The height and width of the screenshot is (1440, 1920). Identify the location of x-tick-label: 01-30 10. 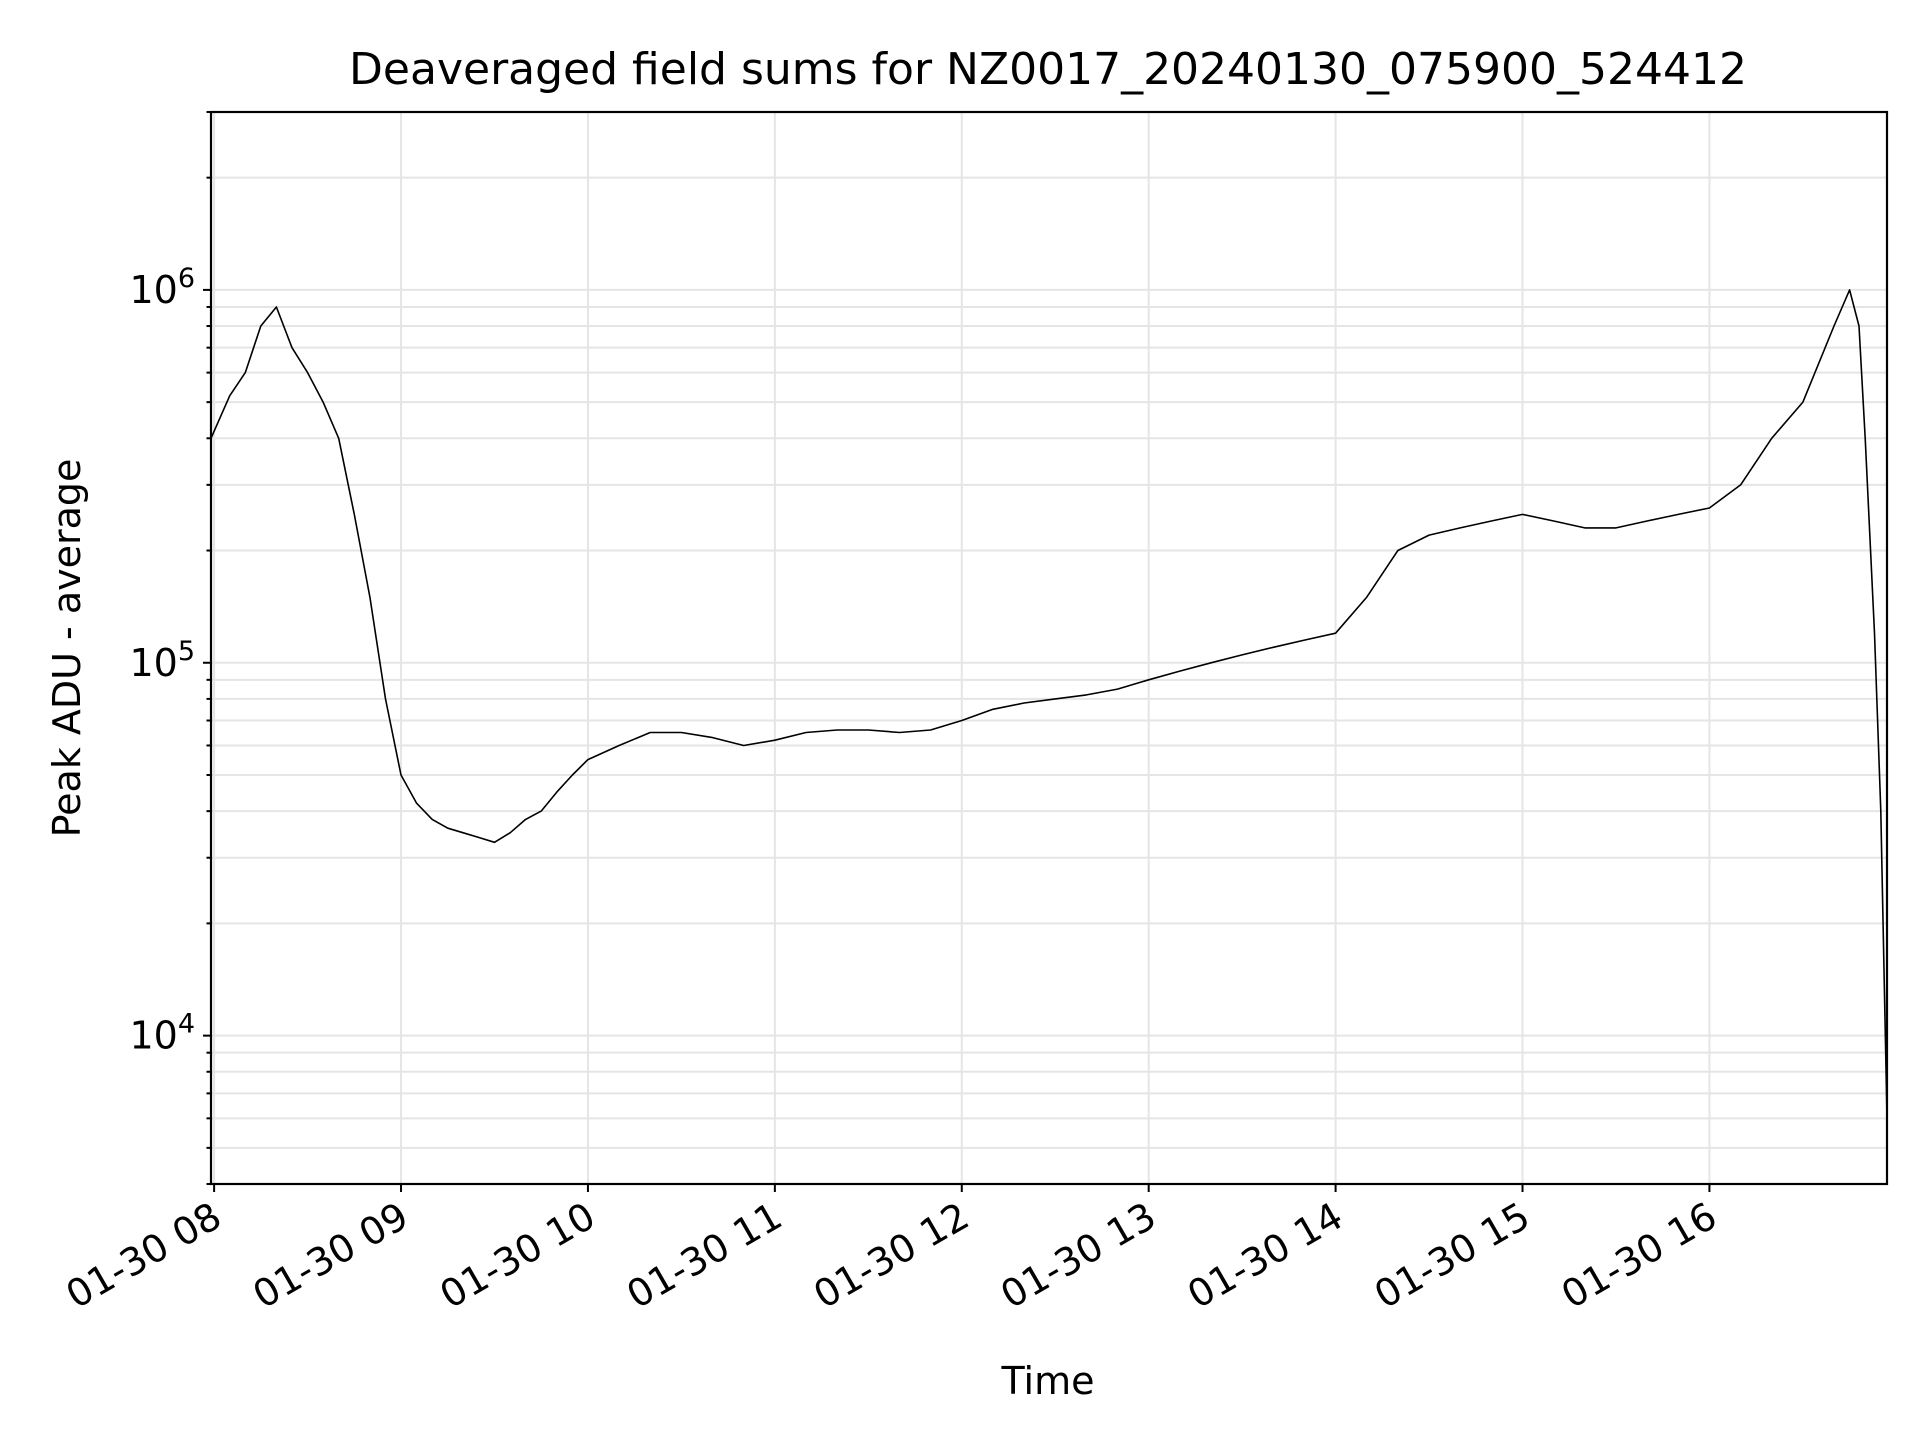
(517, 1256).